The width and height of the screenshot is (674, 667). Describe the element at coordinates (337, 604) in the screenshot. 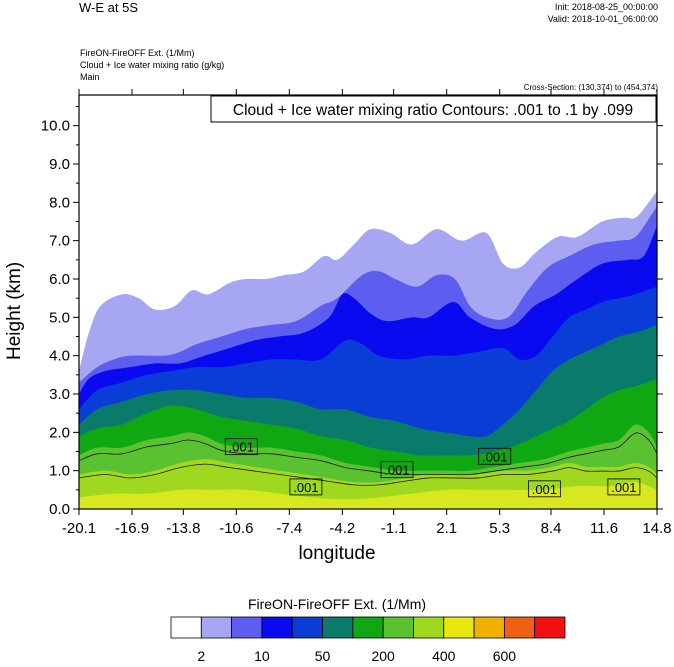

I see `colorbar-title: FireON-FireOFF Ext. (1/Mm)` at that location.